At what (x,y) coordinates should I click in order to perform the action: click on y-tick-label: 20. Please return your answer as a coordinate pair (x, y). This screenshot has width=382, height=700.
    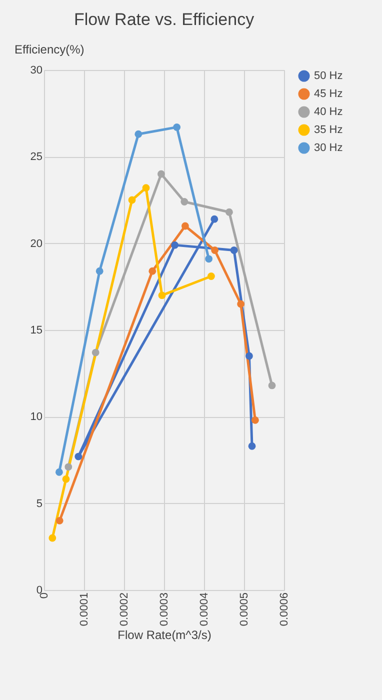
    Looking at the image, I should click on (36, 244).